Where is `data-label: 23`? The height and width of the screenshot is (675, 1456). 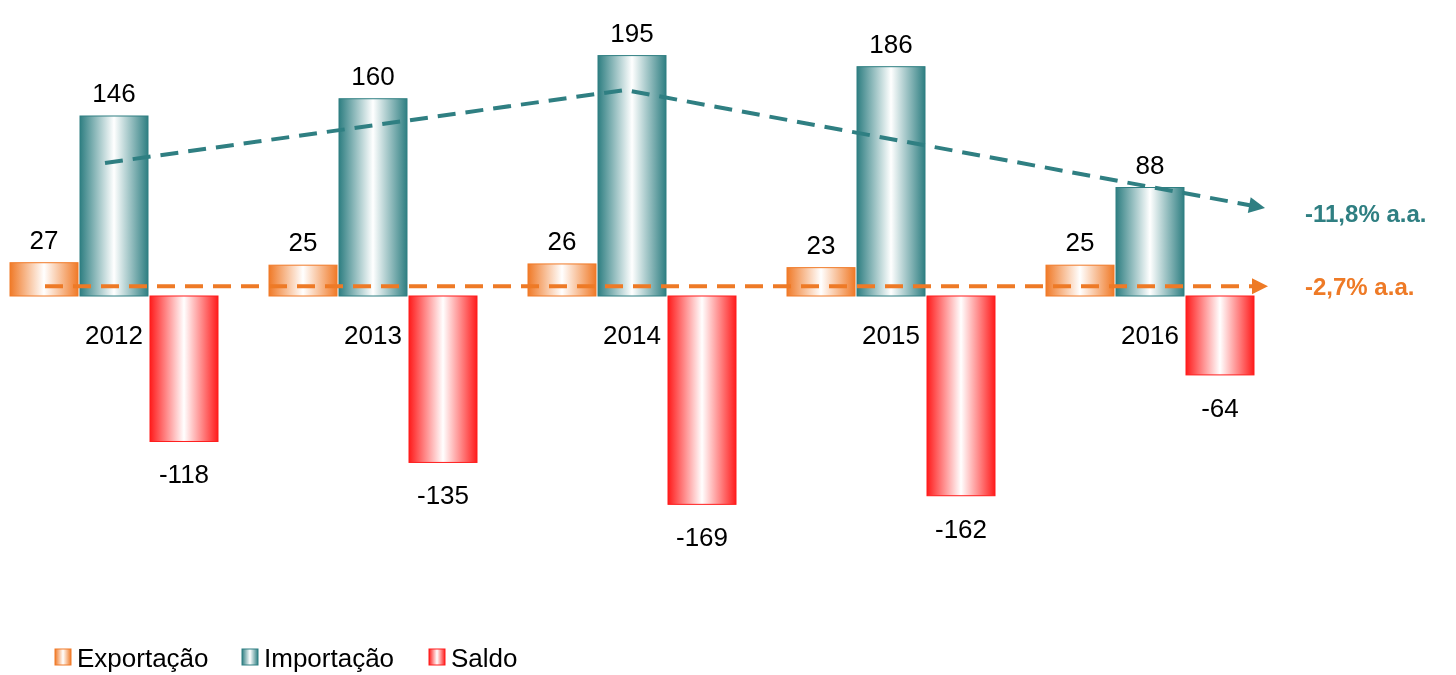 data-label: 23 is located at coordinates (821, 244).